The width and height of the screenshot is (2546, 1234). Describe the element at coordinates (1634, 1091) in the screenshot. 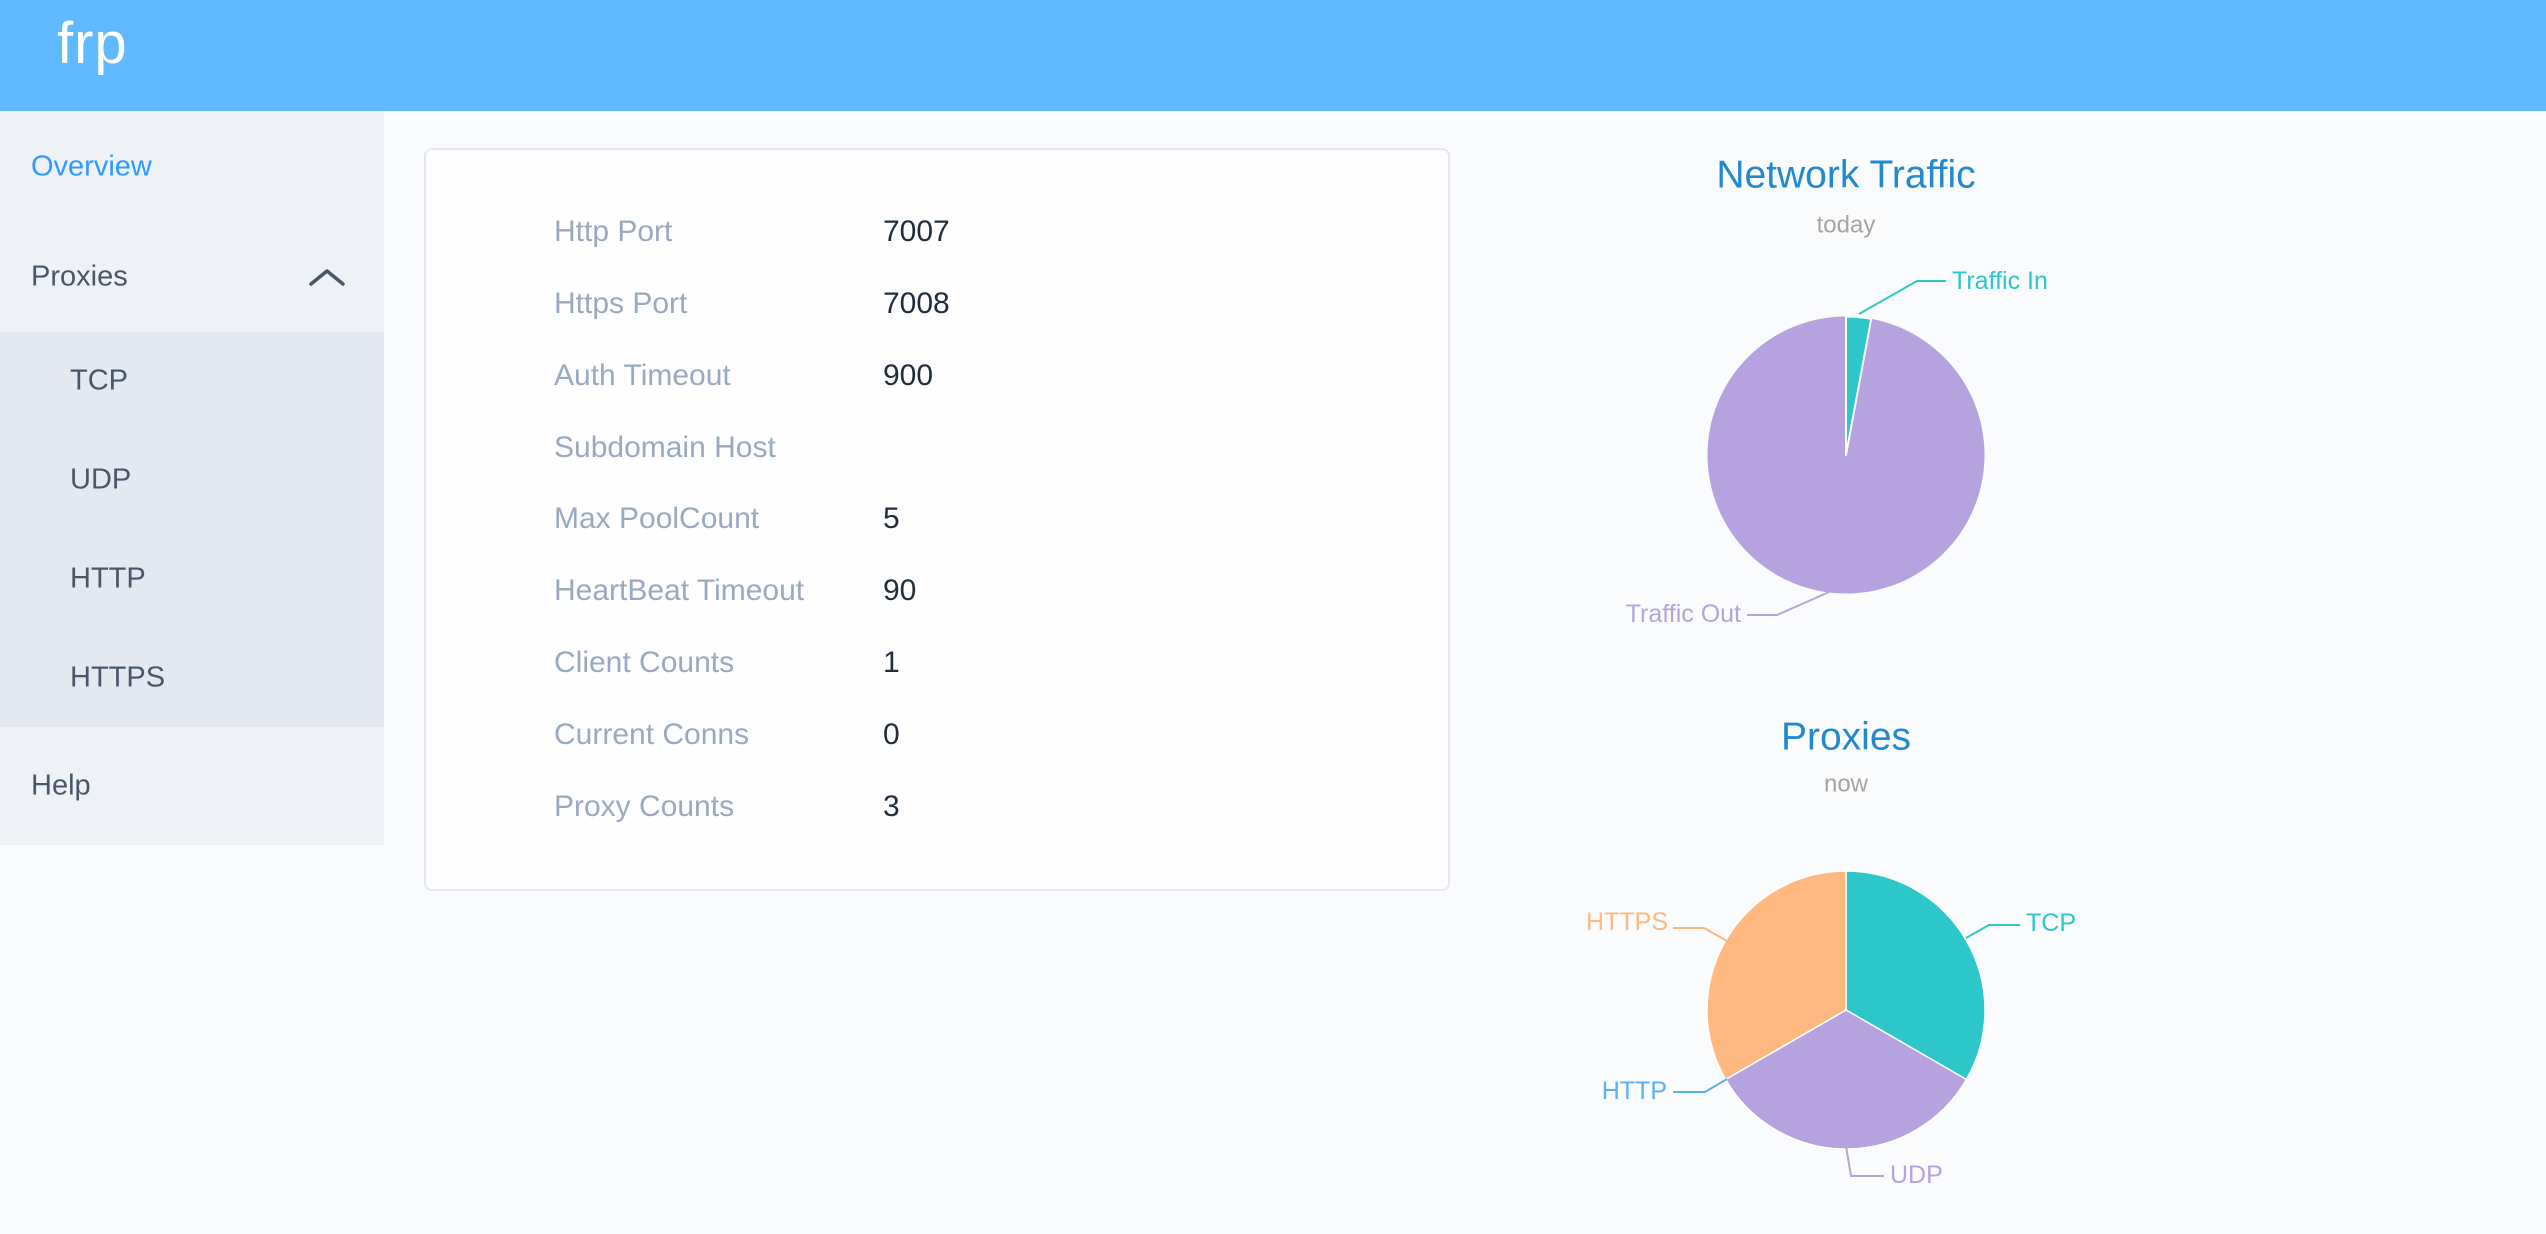

I see `svg-text: HTTP` at that location.